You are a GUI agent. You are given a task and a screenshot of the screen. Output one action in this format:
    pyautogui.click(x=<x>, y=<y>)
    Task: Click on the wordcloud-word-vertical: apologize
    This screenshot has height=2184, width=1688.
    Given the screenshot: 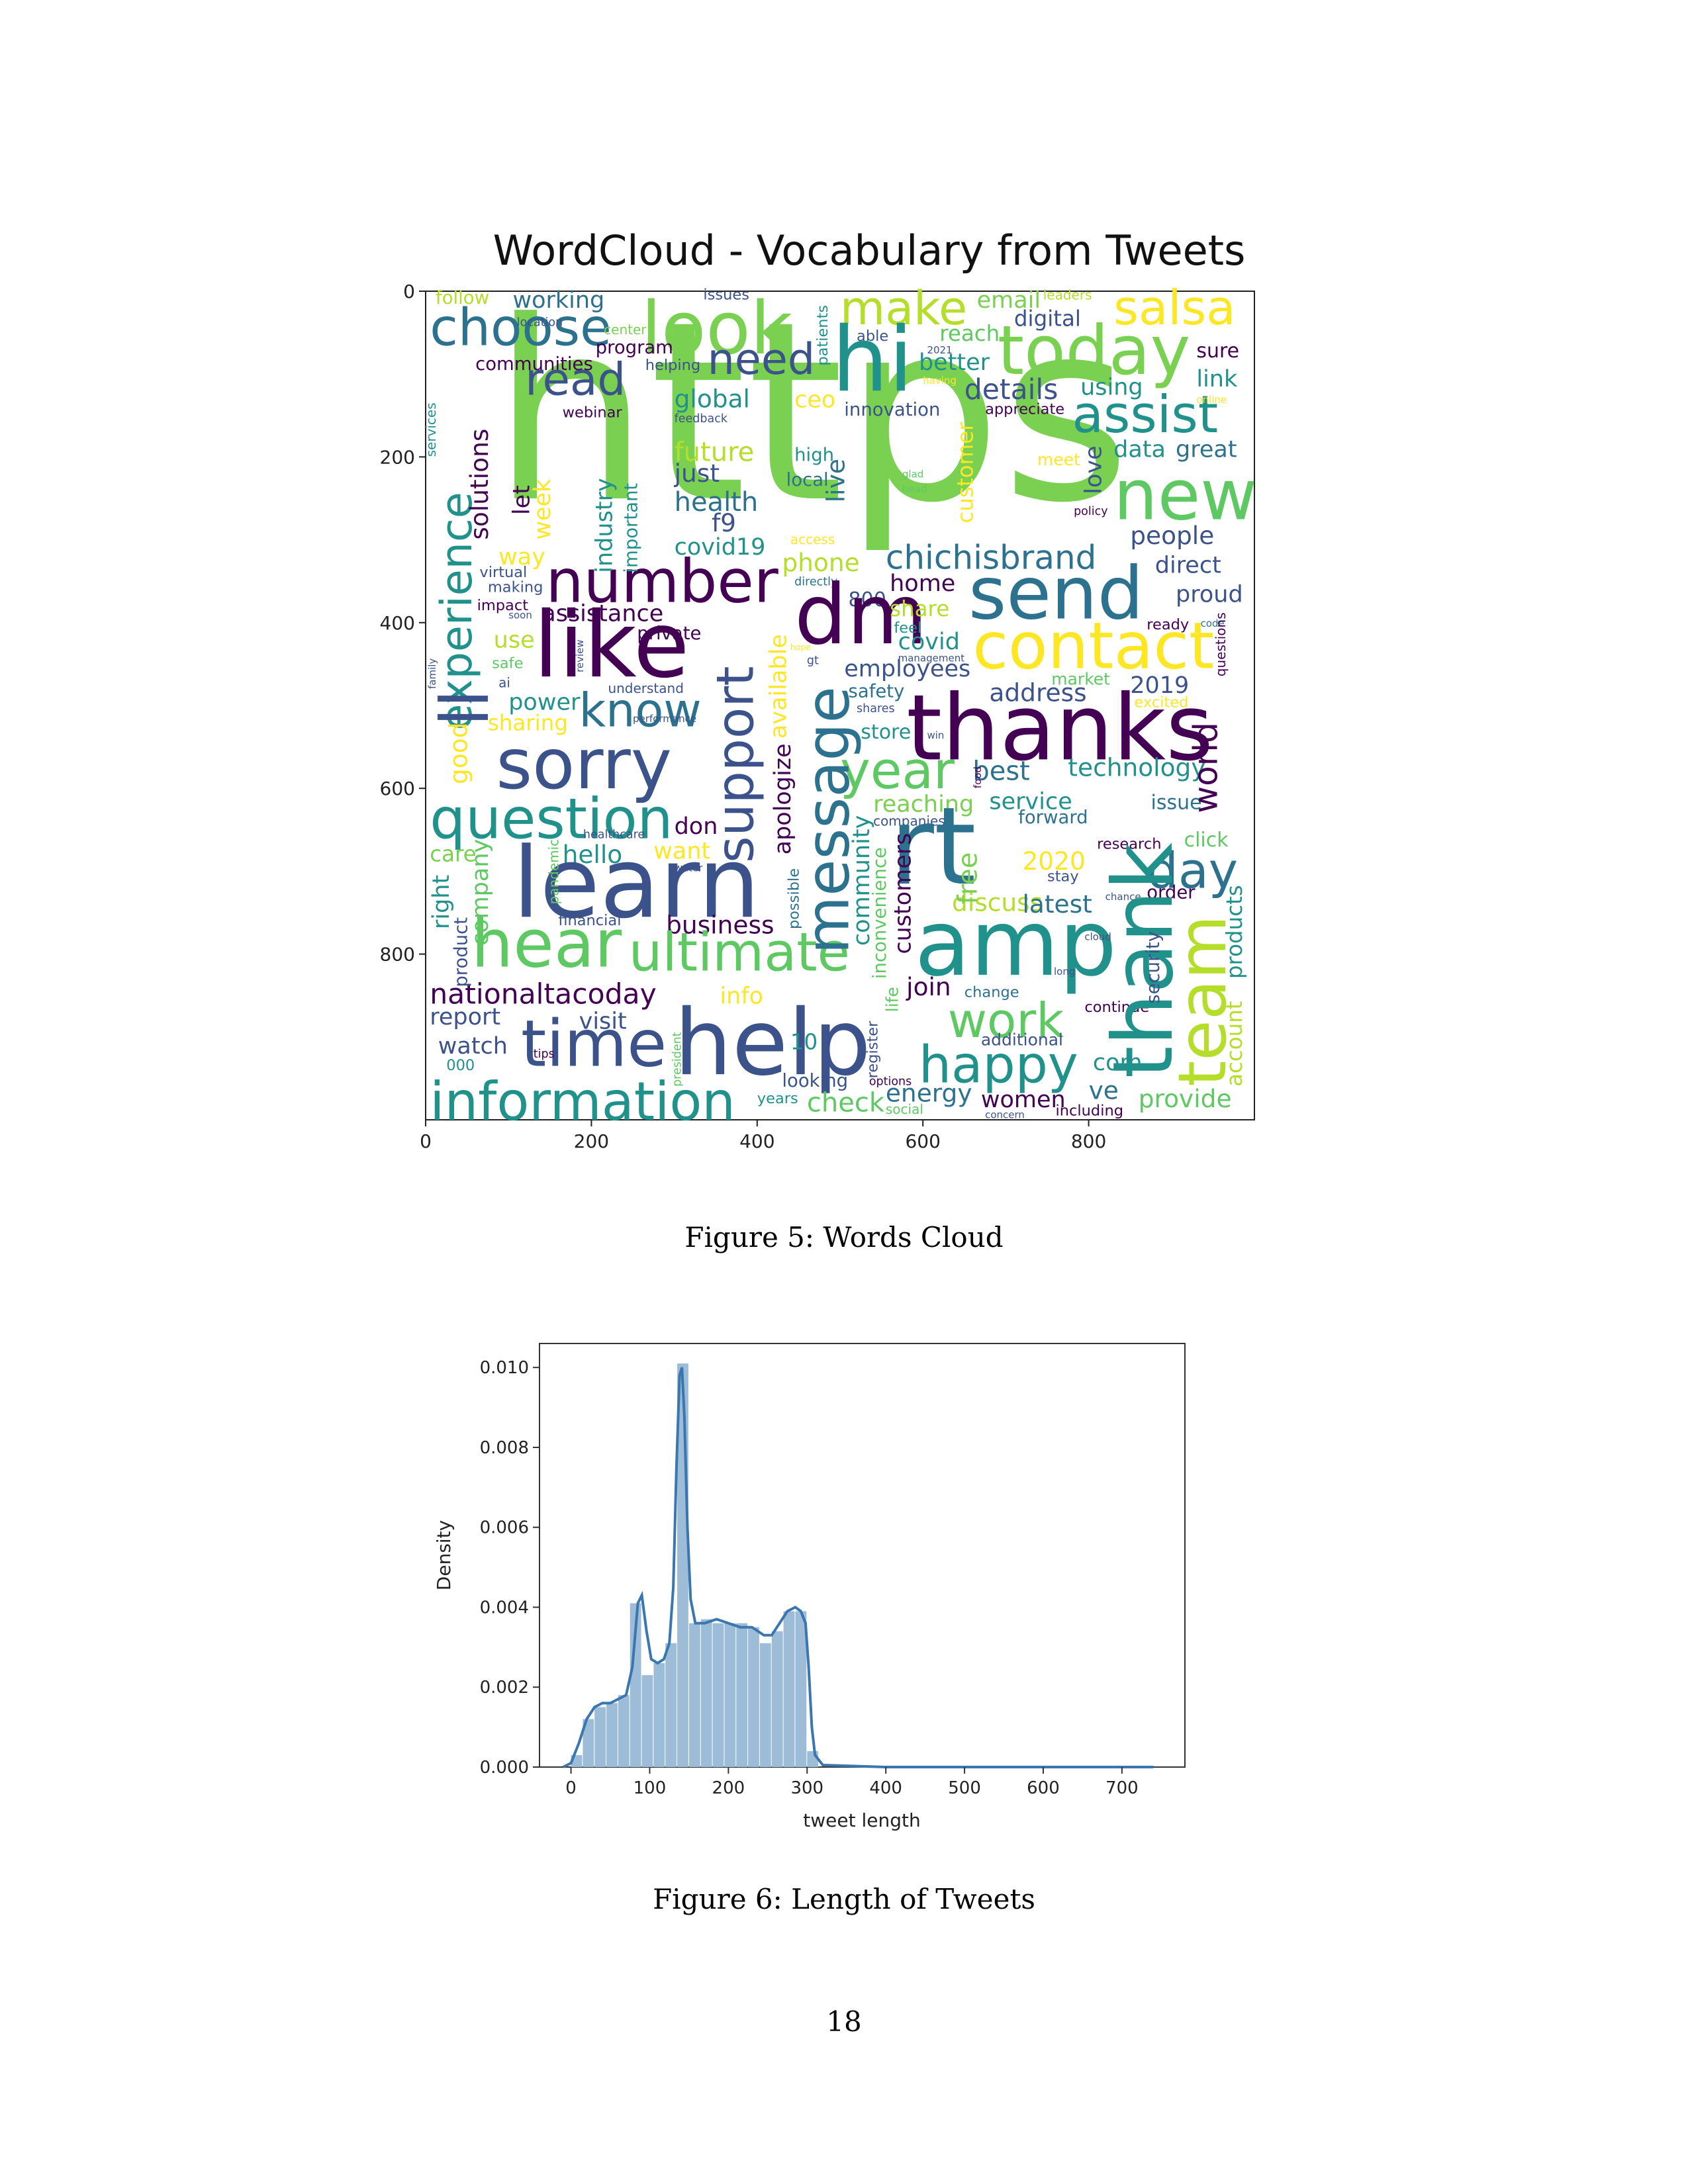 What is the action you would take?
    pyautogui.click(x=783, y=798)
    